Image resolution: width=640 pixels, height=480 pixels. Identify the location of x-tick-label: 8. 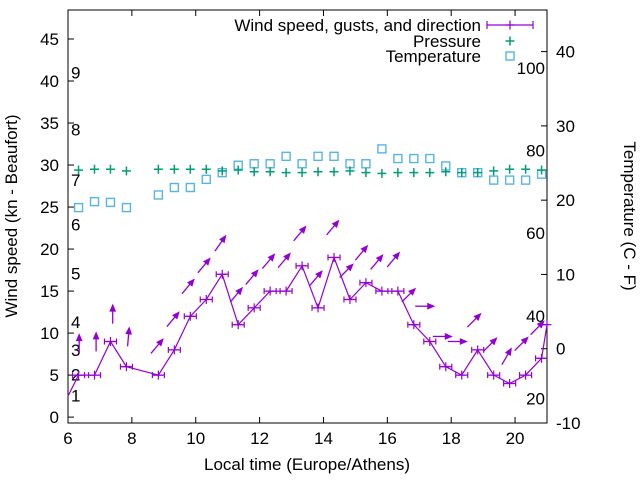
(131, 438).